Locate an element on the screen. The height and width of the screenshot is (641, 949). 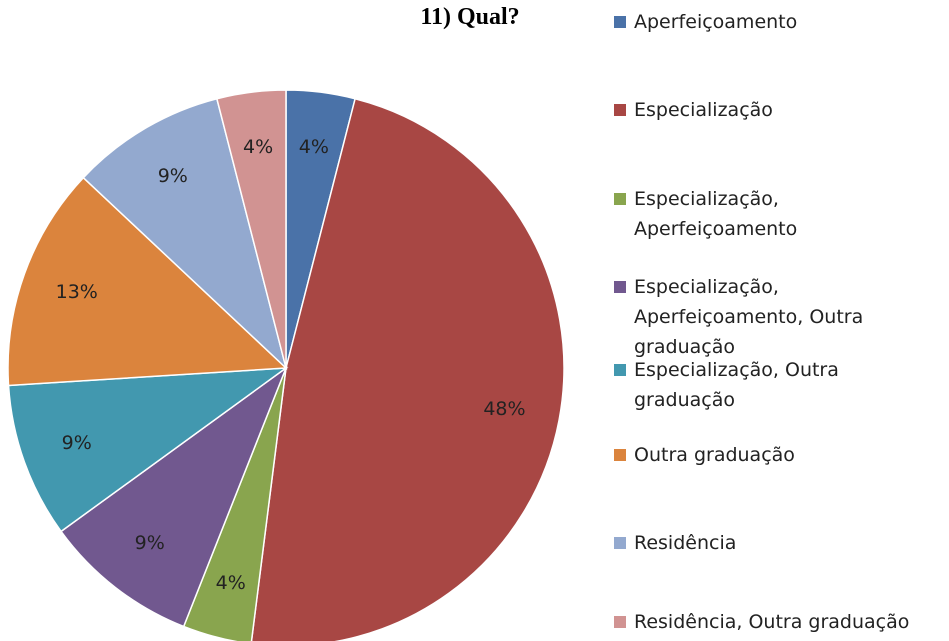
legend-label: Especialização, Aperfeiçoamento is located at coordinates (716, 214).